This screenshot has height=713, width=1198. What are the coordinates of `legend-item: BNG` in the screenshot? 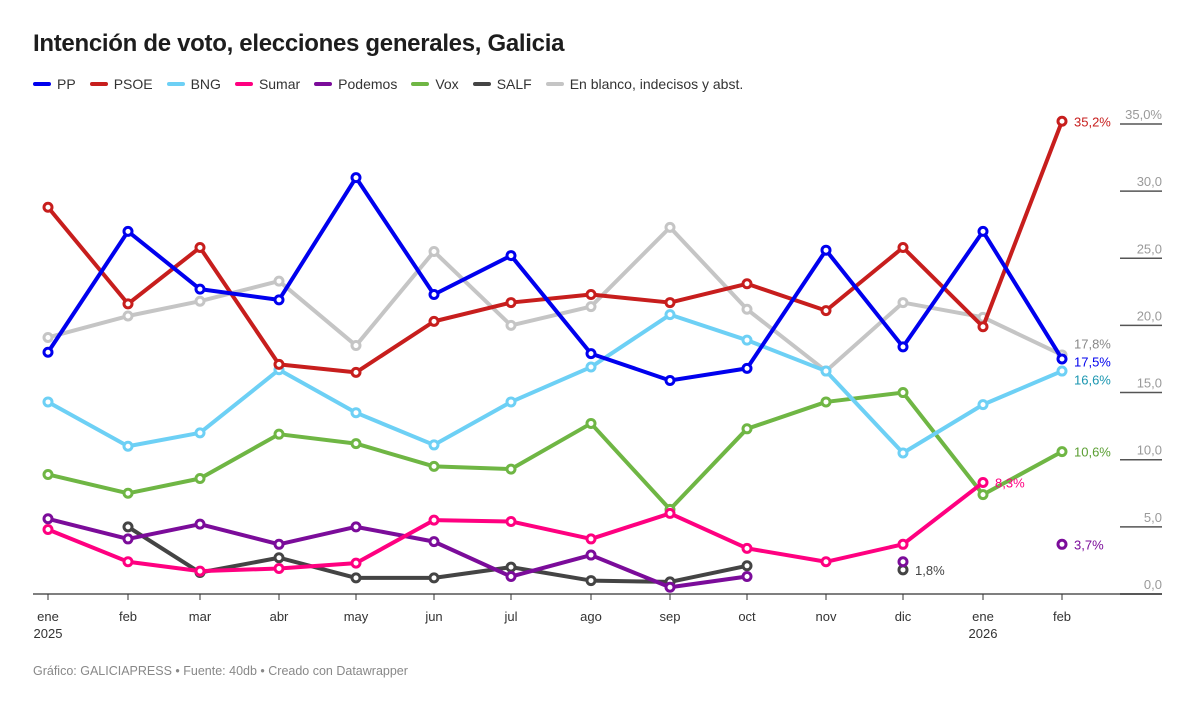 It's located at (193, 84).